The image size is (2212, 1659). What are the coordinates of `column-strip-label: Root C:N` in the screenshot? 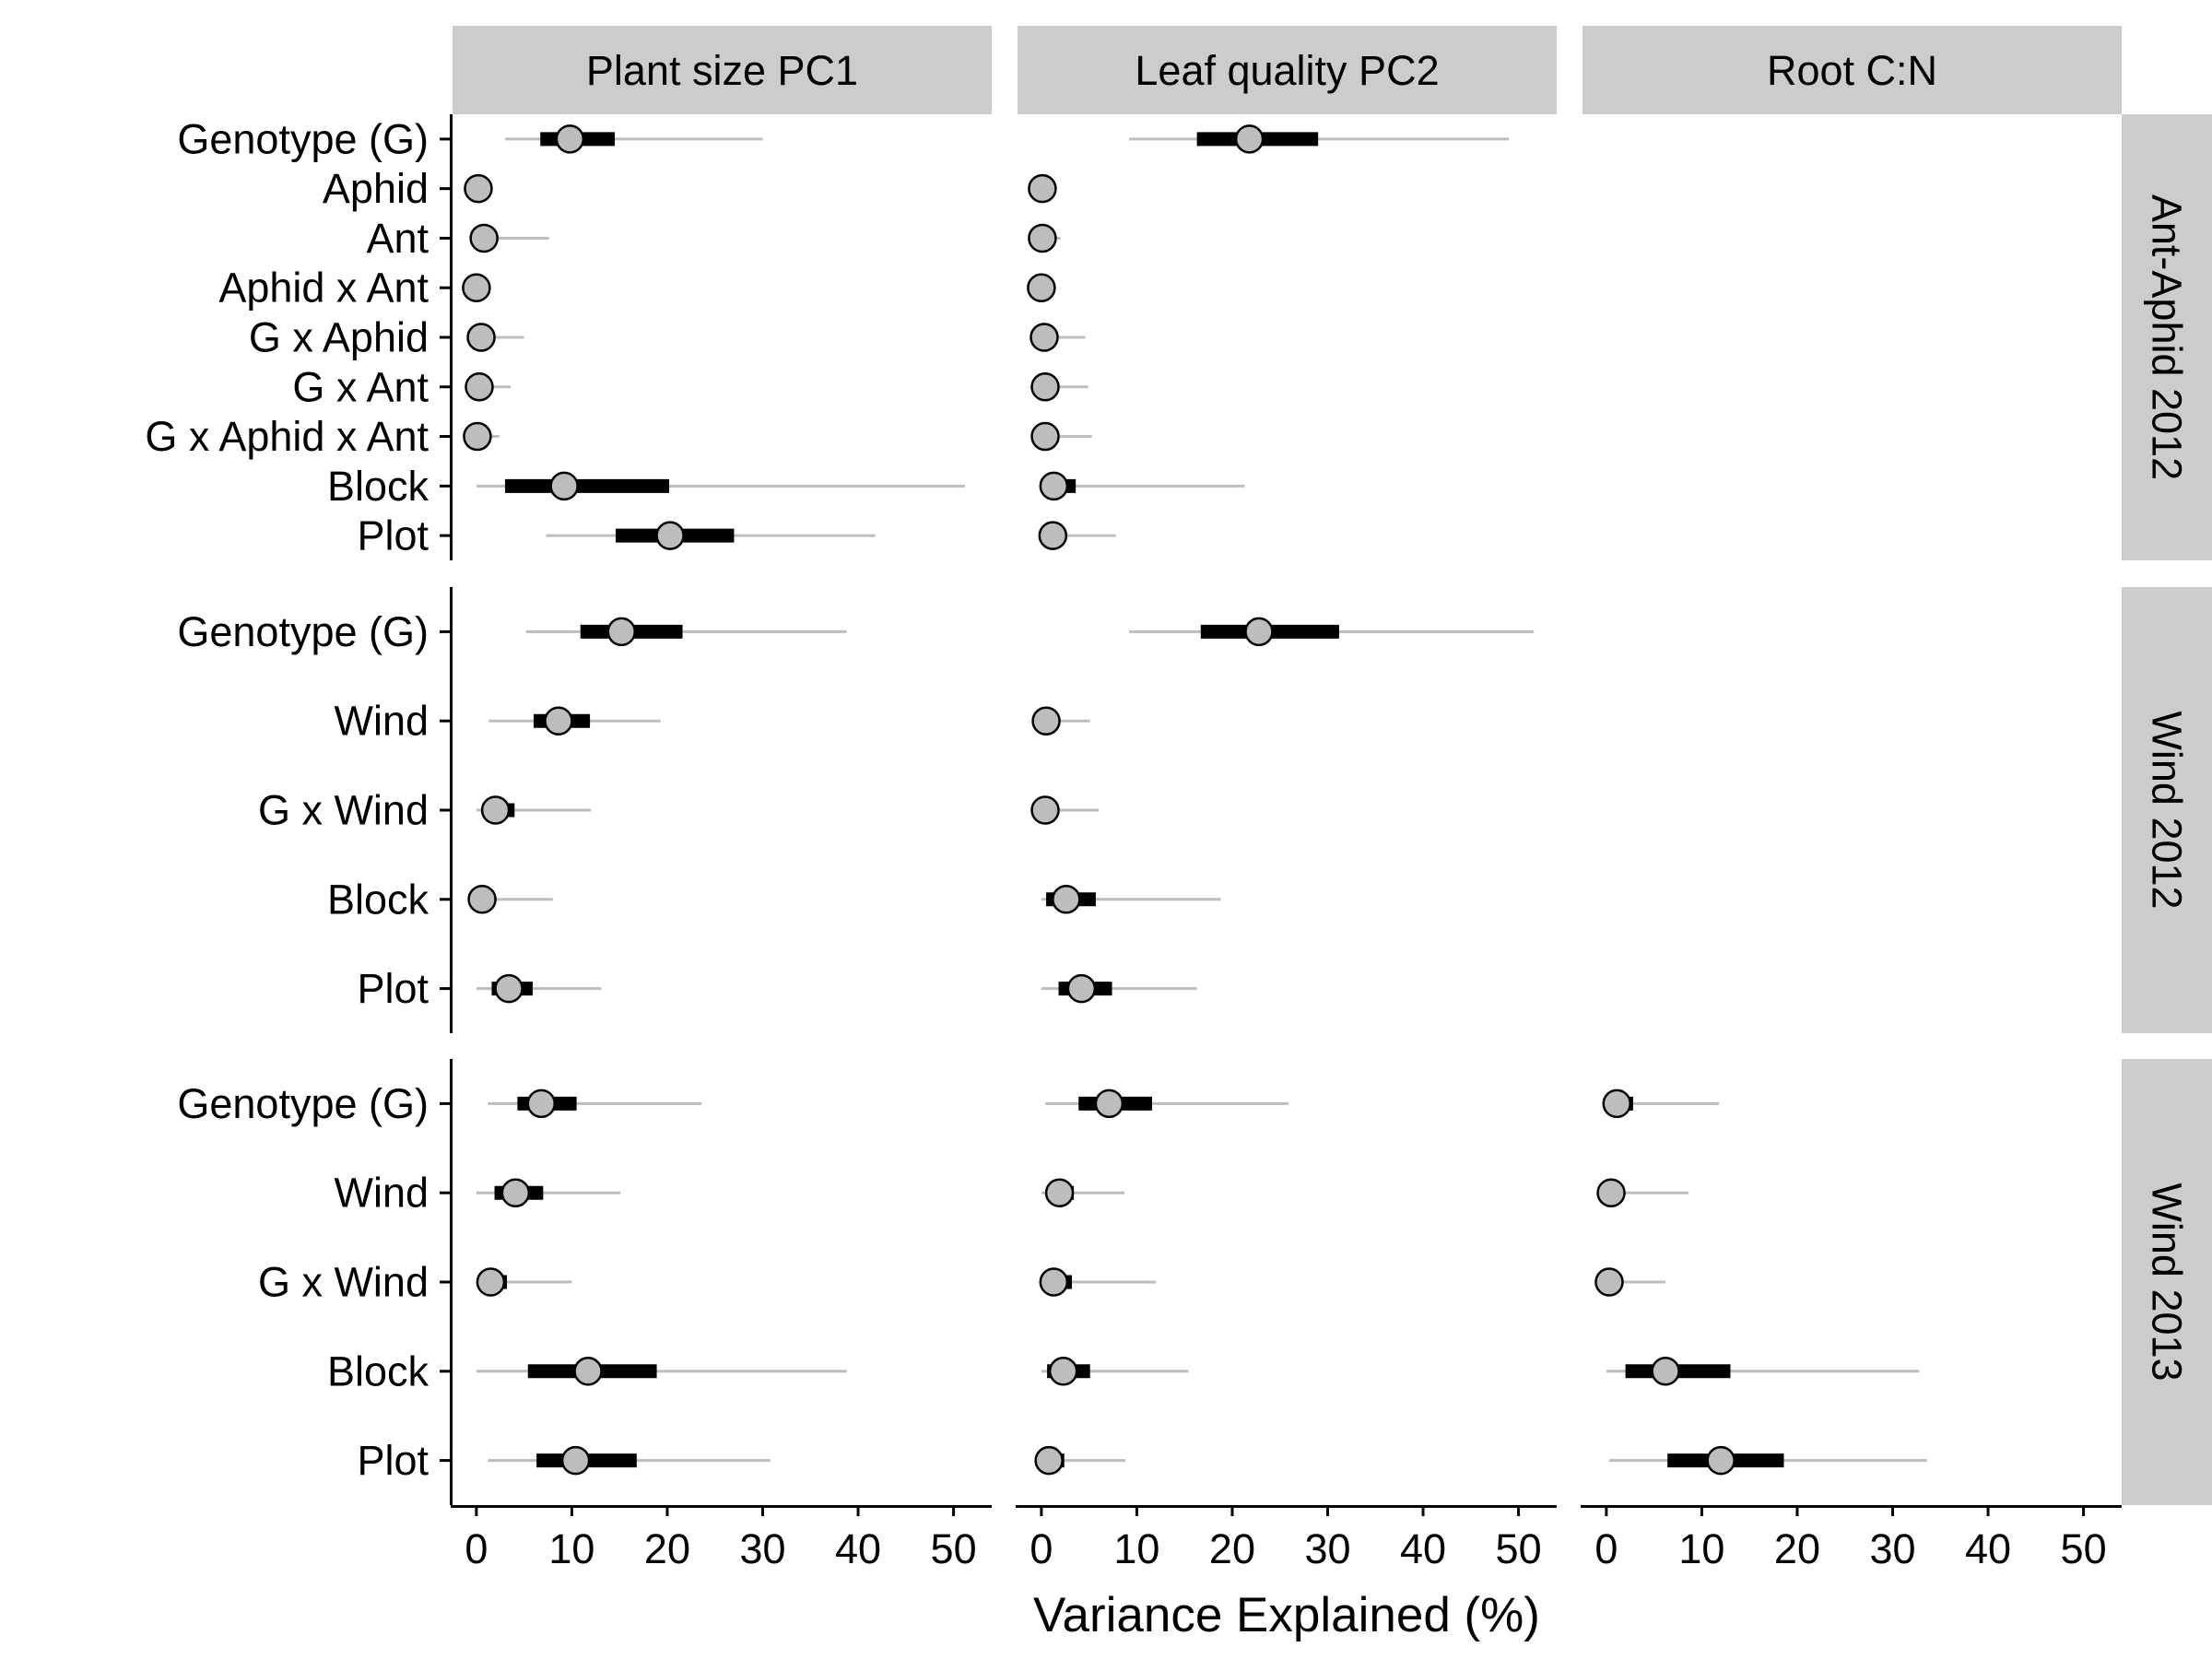 It's located at (1852, 70).